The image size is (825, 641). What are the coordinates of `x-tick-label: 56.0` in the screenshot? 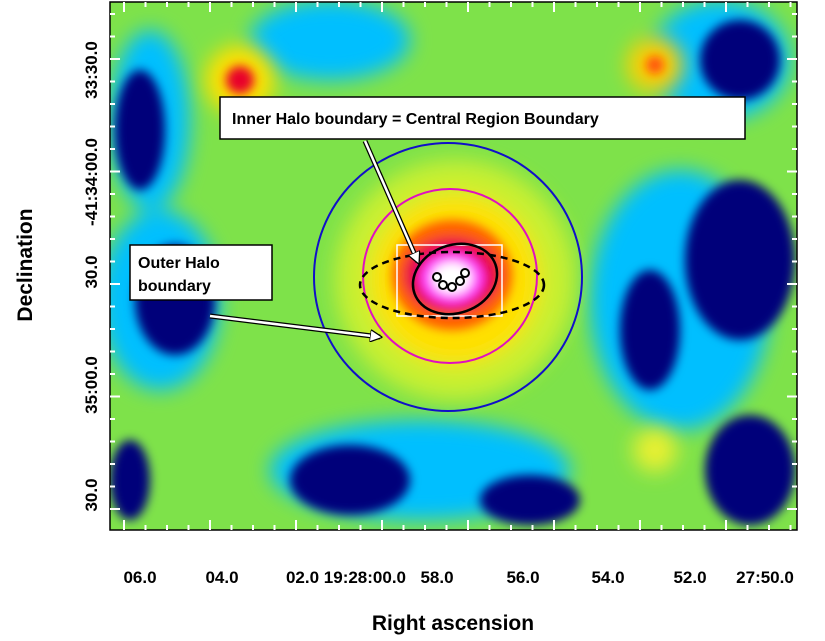 It's located at (522, 577).